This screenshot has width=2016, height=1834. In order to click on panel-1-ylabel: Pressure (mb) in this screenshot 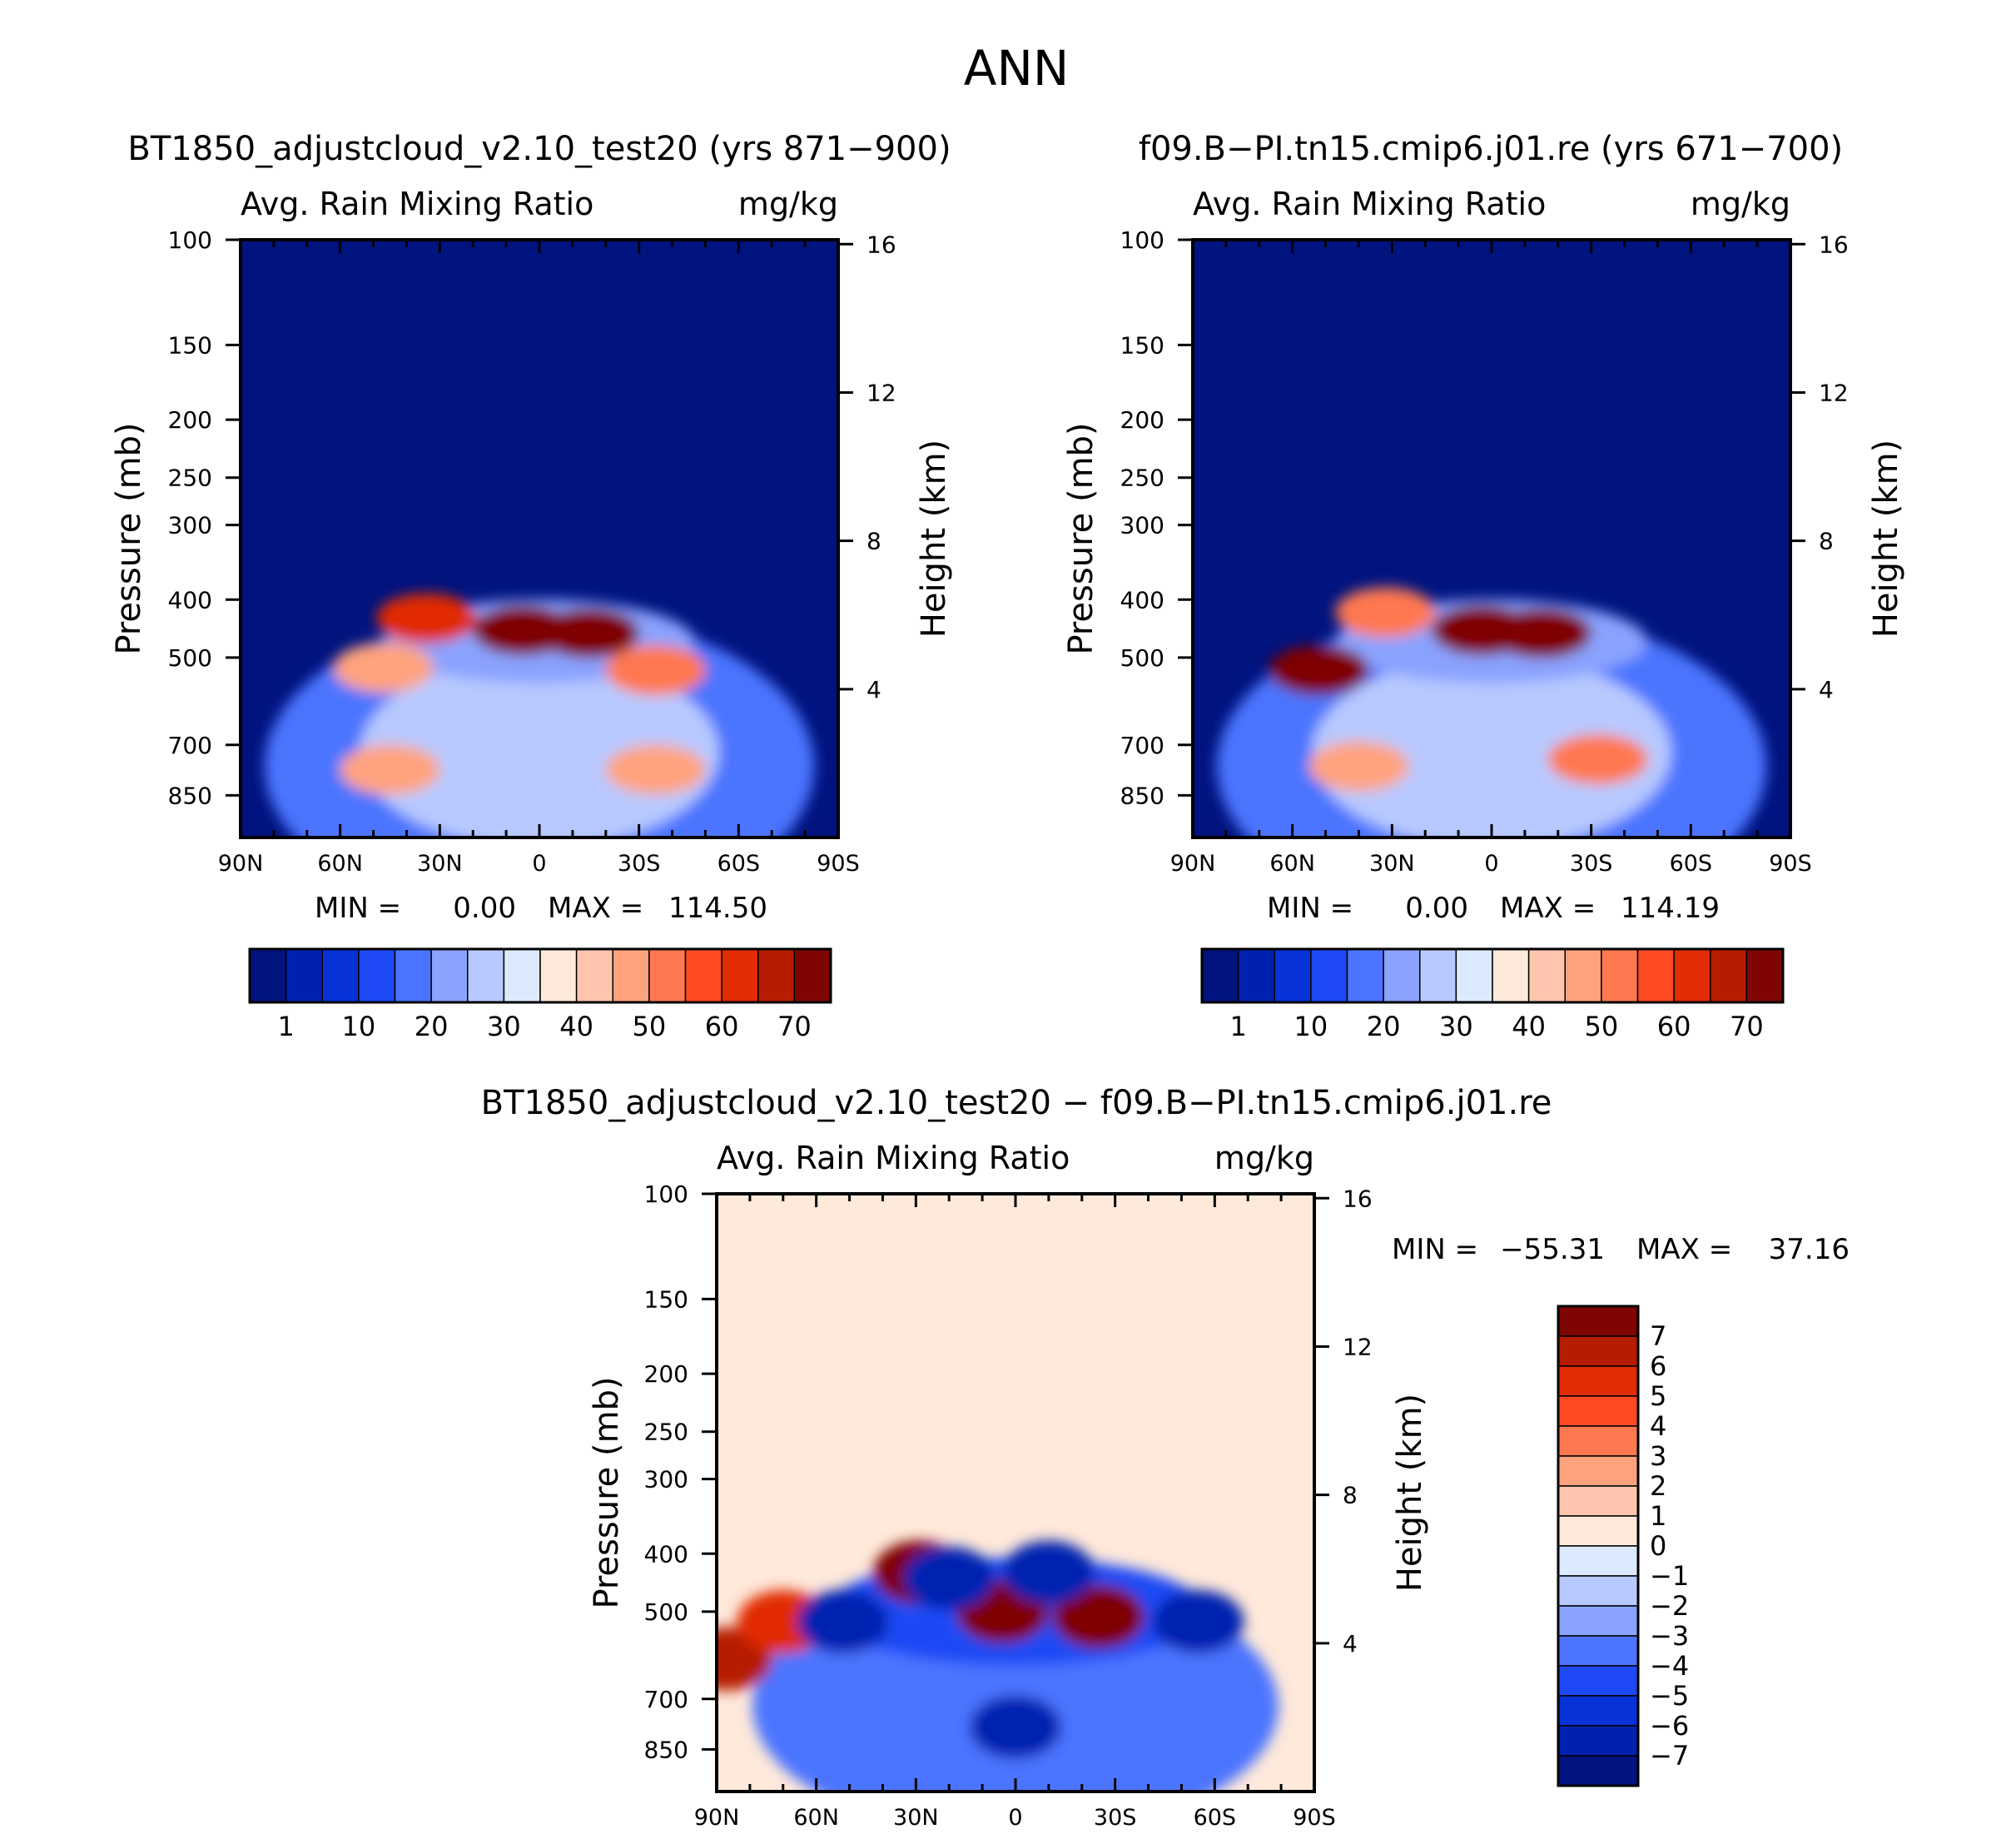, I will do `click(129, 538)`.